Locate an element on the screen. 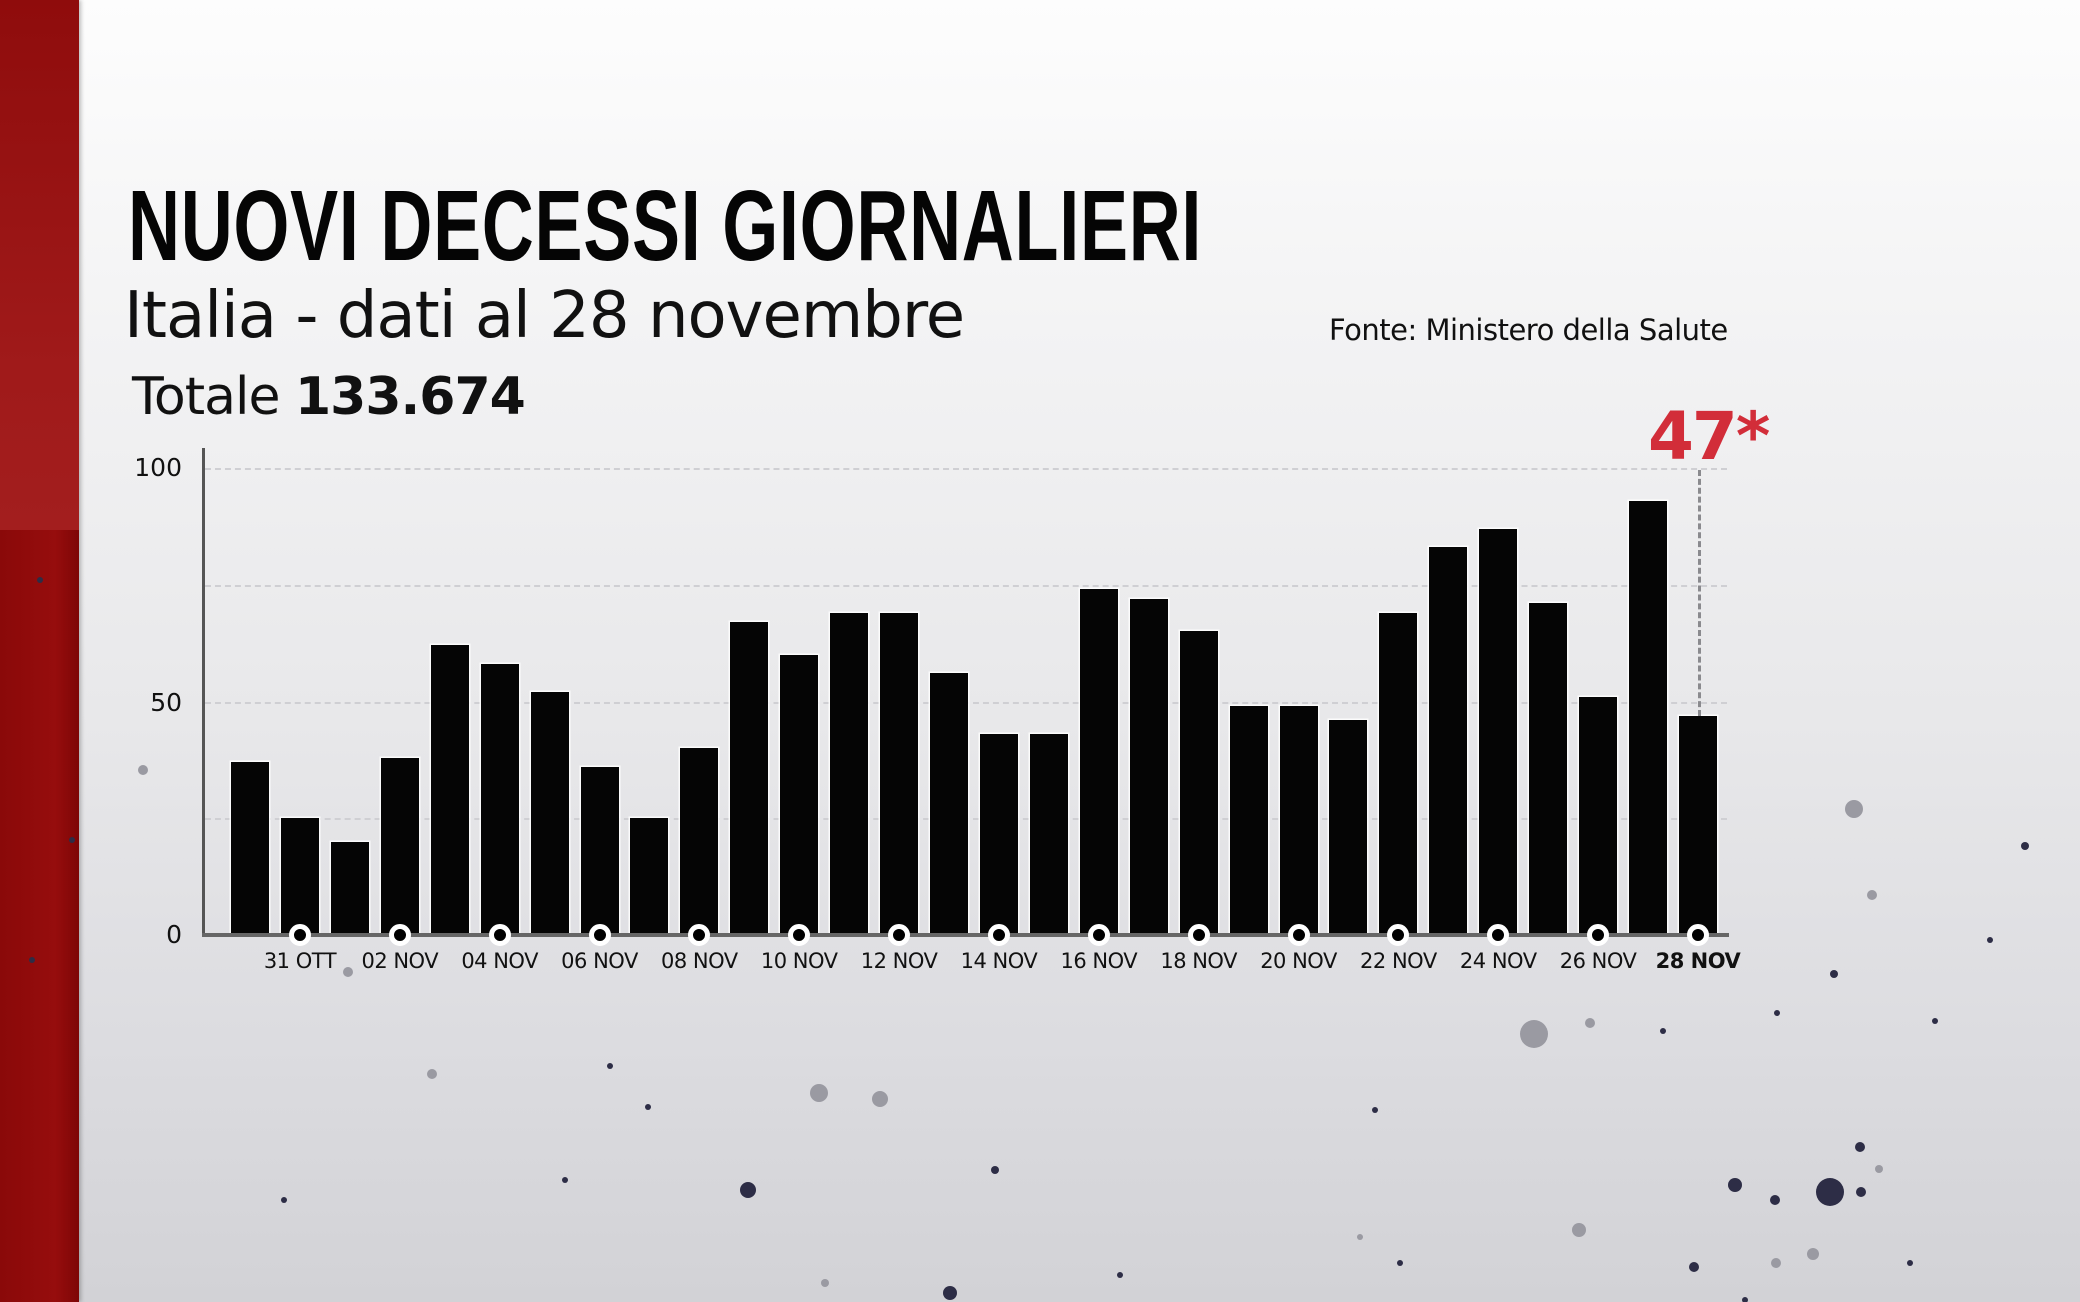  x-tick-label: 24 NOV is located at coordinates (1498, 961).